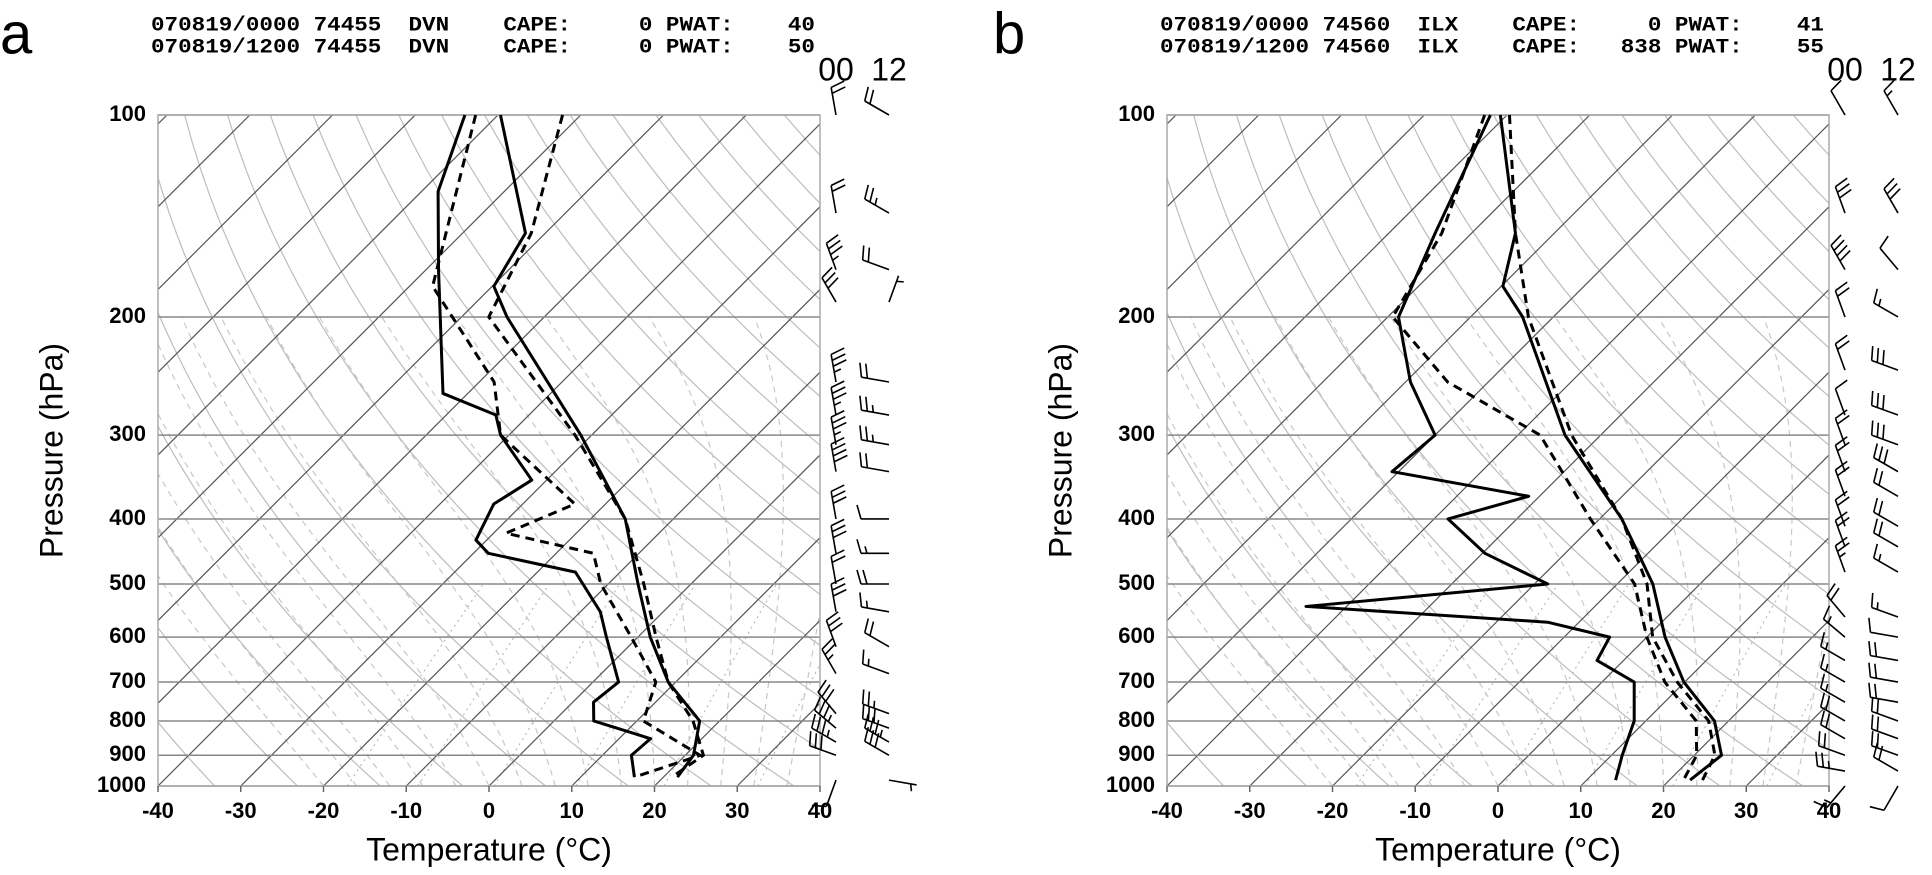 This screenshot has width=1932, height=875. Describe the element at coordinates (1498, 849) in the screenshot. I see `x-axis-title: Temperature (°C)` at that location.